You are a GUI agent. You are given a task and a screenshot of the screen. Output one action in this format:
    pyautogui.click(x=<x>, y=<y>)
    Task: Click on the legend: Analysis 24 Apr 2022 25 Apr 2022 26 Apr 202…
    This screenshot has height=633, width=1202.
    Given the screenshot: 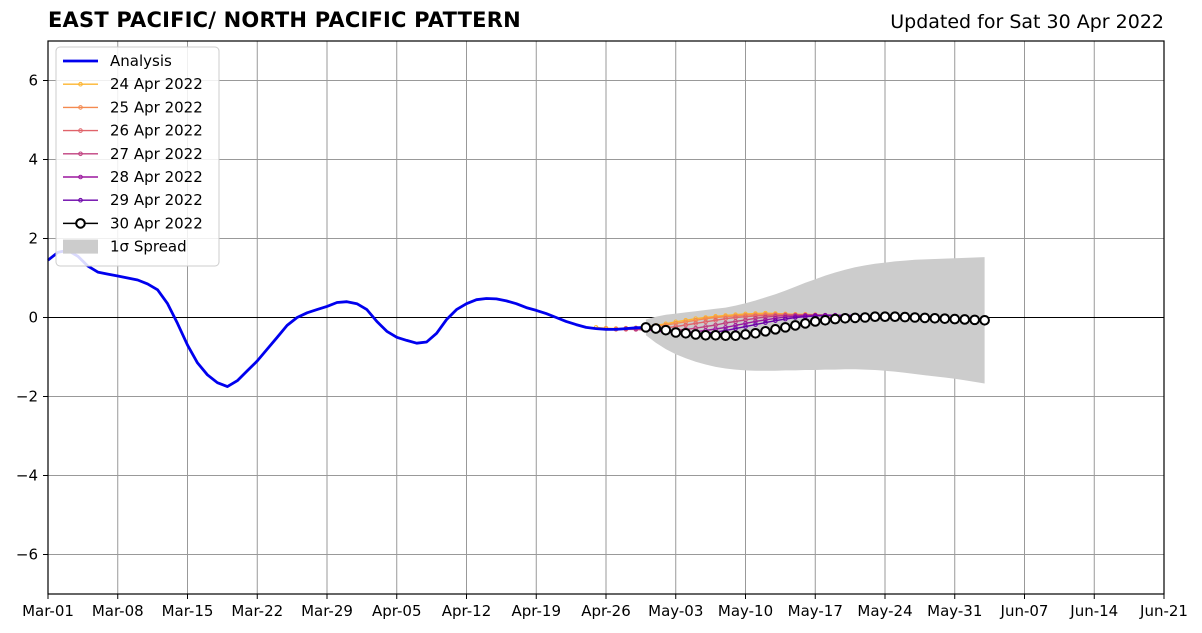 What is the action you would take?
    pyautogui.click(x=137, y=156)
    